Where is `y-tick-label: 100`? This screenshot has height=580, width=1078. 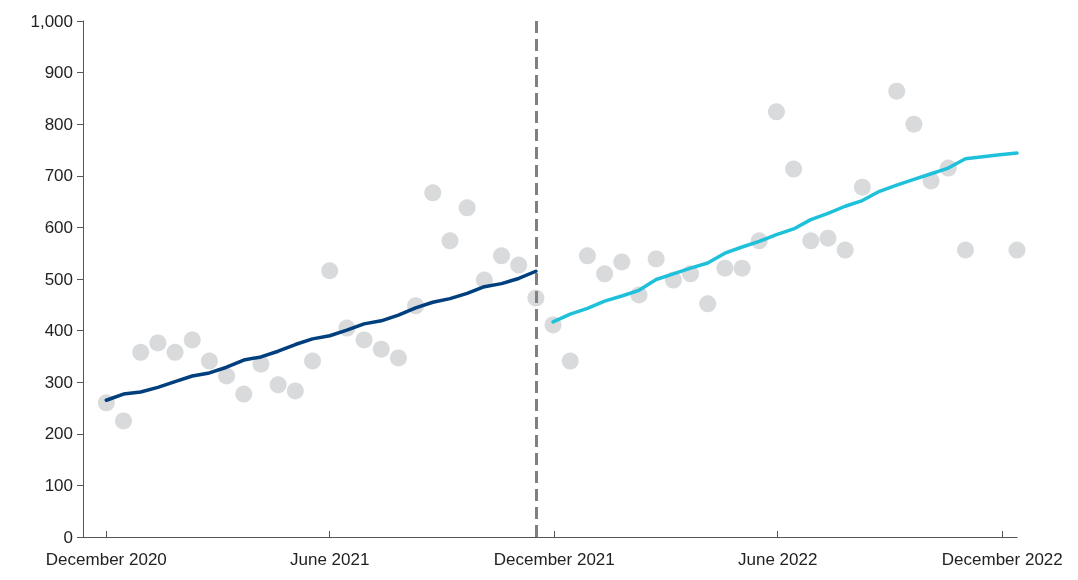
y-tick-label: 100 is located at coordinates (58, 485).